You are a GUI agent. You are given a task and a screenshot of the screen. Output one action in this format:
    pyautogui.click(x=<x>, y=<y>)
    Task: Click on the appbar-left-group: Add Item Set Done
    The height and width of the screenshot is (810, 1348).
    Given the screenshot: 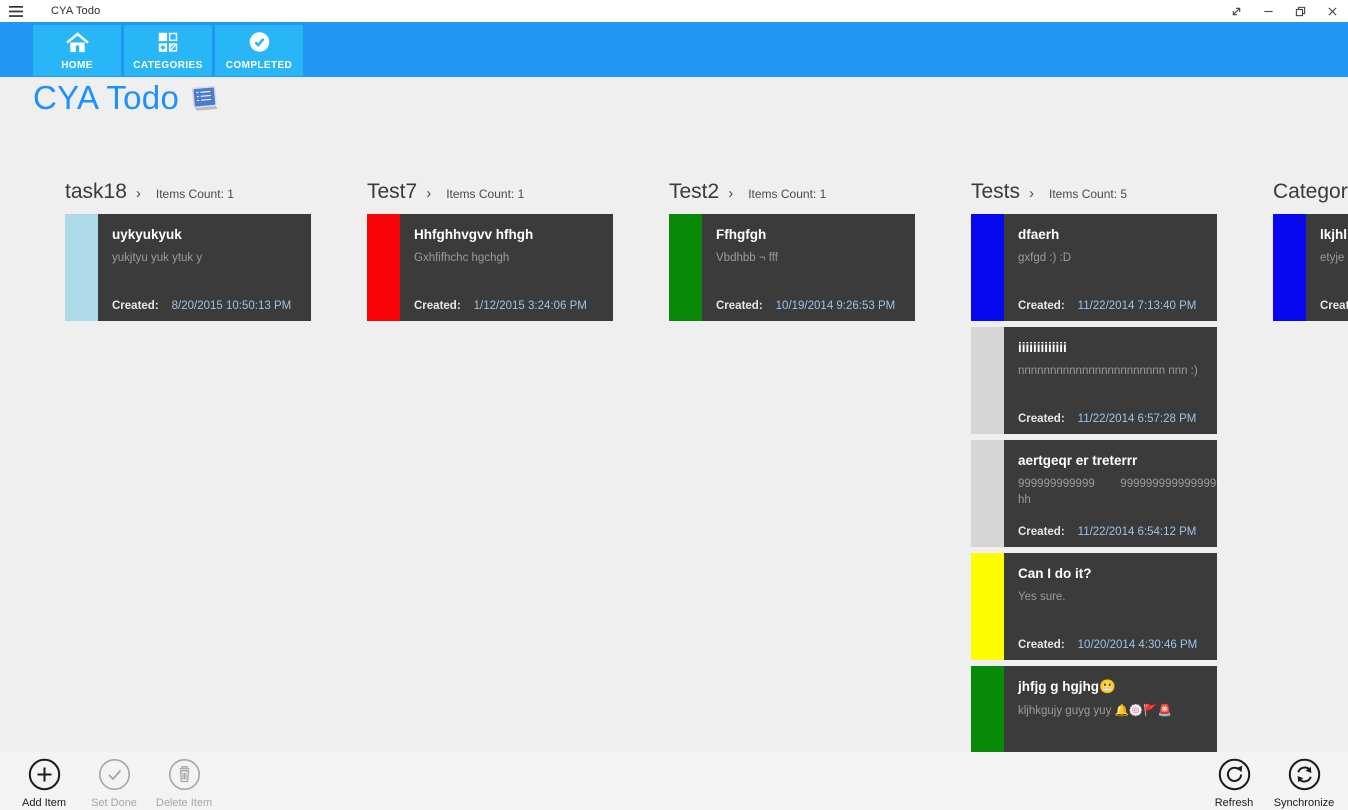 What is the action you would take?
    pyautogui.click(x=114, y=781)
    